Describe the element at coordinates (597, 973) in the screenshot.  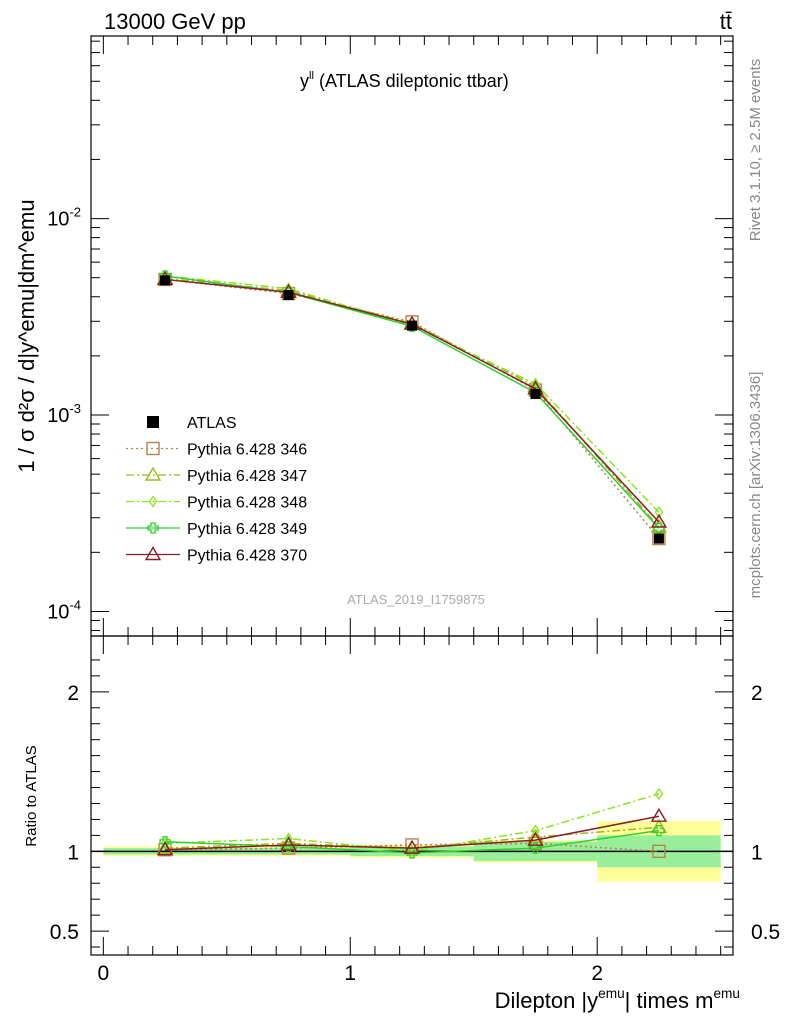
I see `x-tick-label: 2` at that location.